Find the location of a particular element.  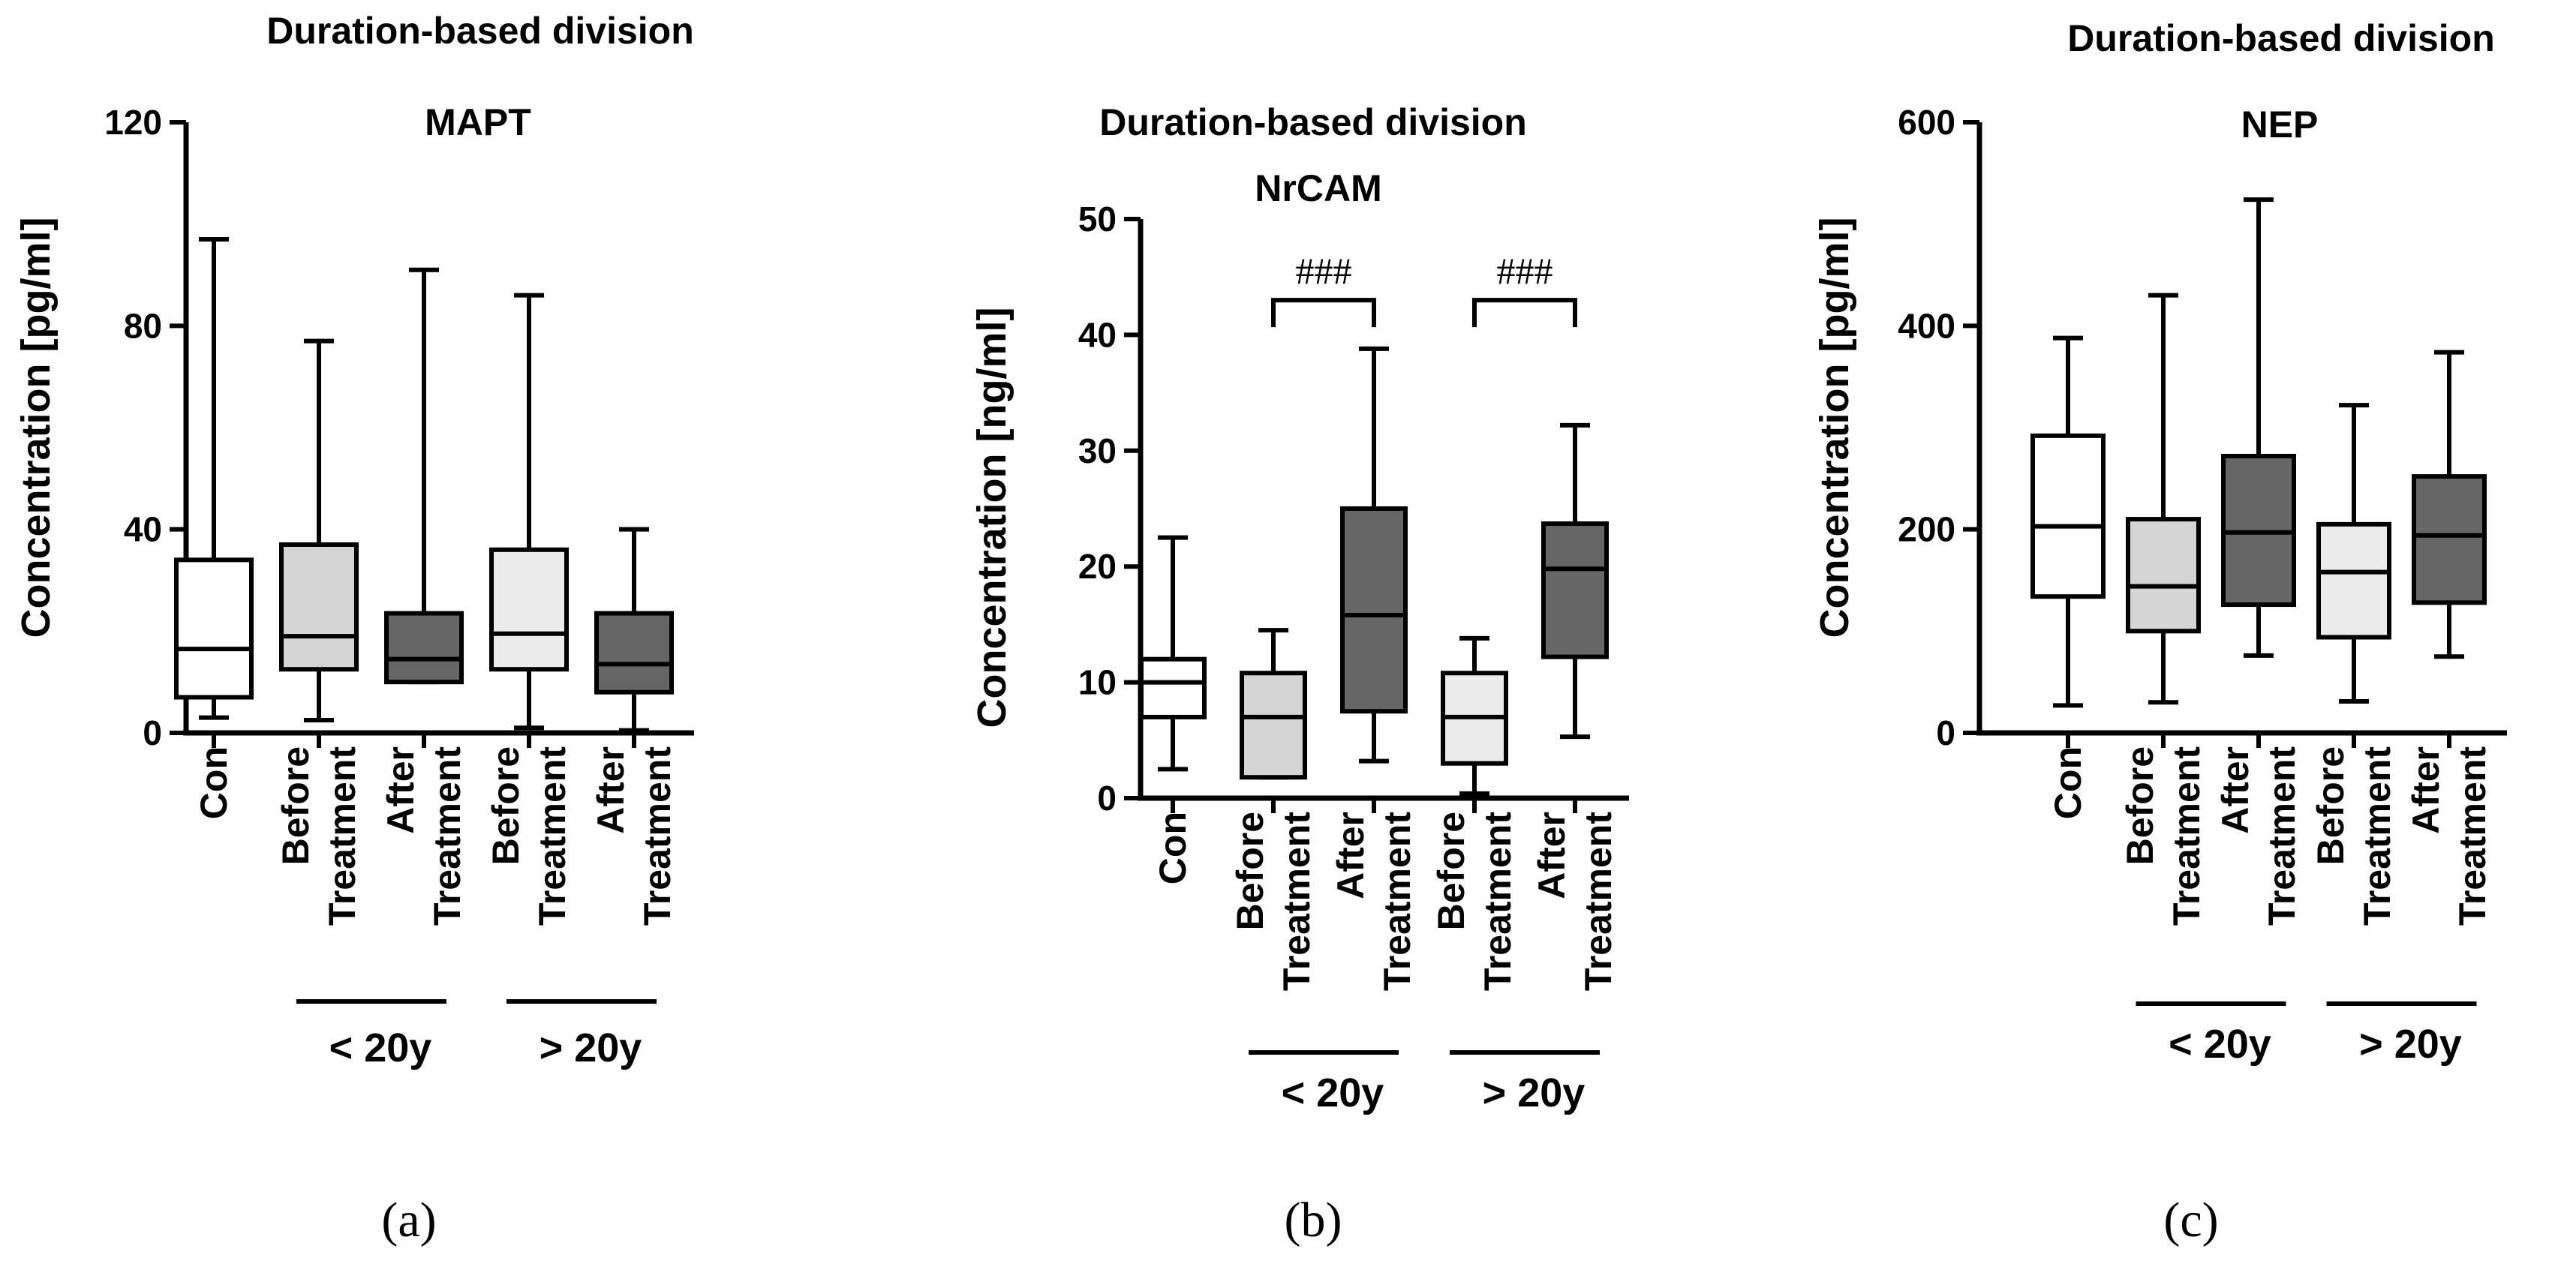

panel-caption: (a) is located at coordinates (408, 1220).